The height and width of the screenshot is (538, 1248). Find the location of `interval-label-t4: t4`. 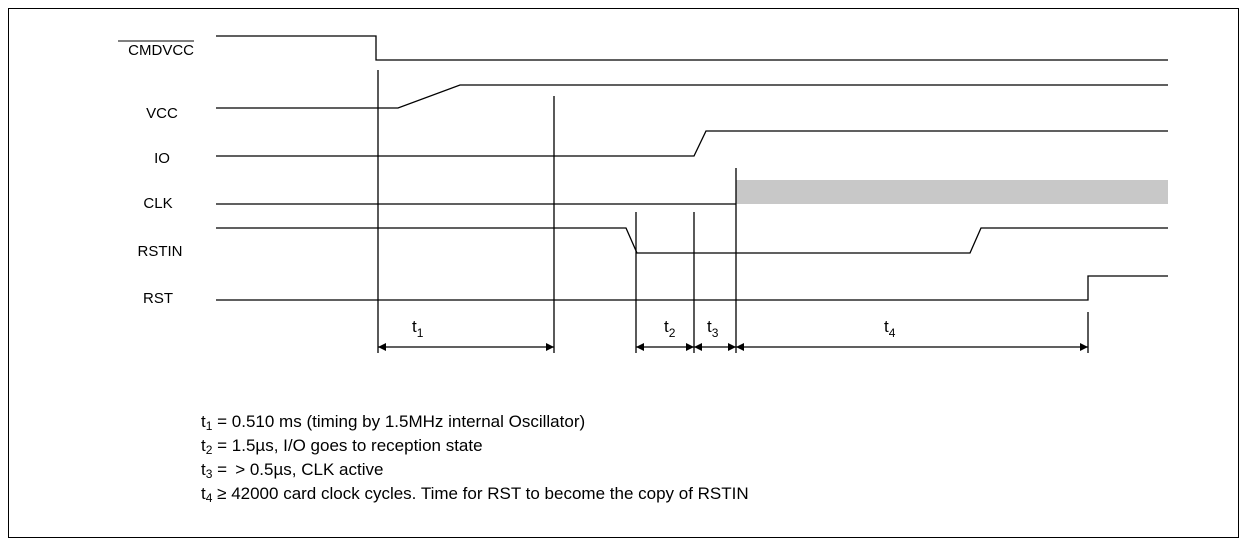

interval-label-t4: t4 is located at coordinates (890, 328).